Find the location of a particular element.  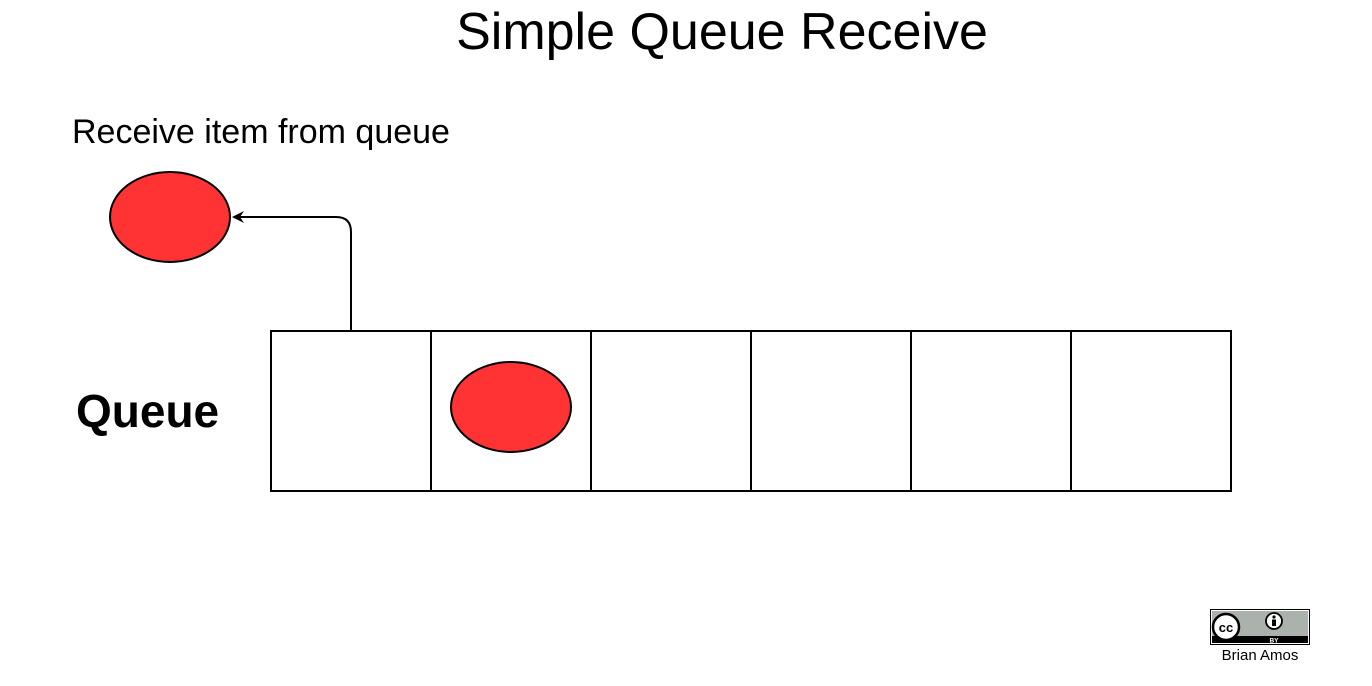

by-label: BY is located at coordinates (1274, 640).